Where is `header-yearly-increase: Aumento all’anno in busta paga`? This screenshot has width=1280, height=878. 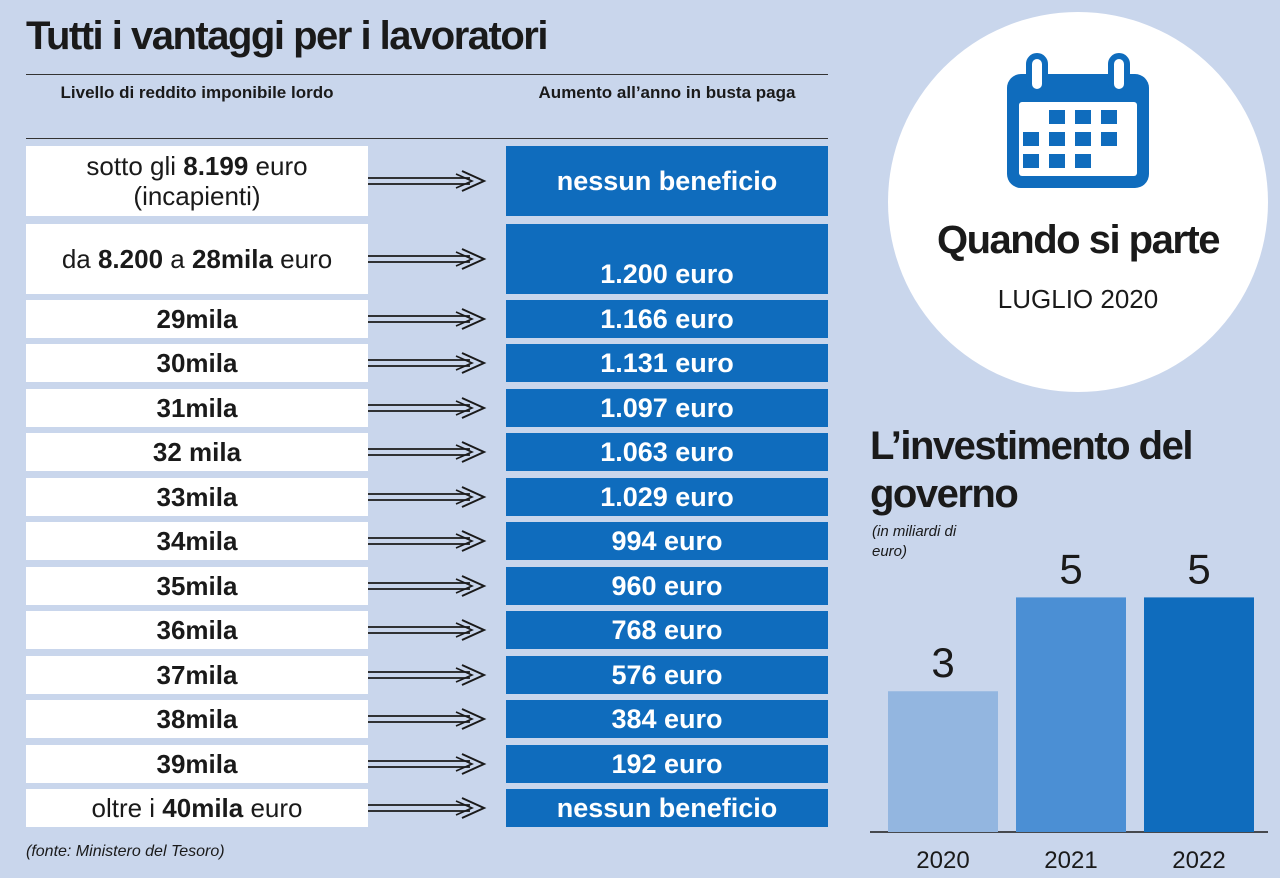
header-yearly-increase: Aumento all’anno in busta paga is located at coordinates (667, 92).